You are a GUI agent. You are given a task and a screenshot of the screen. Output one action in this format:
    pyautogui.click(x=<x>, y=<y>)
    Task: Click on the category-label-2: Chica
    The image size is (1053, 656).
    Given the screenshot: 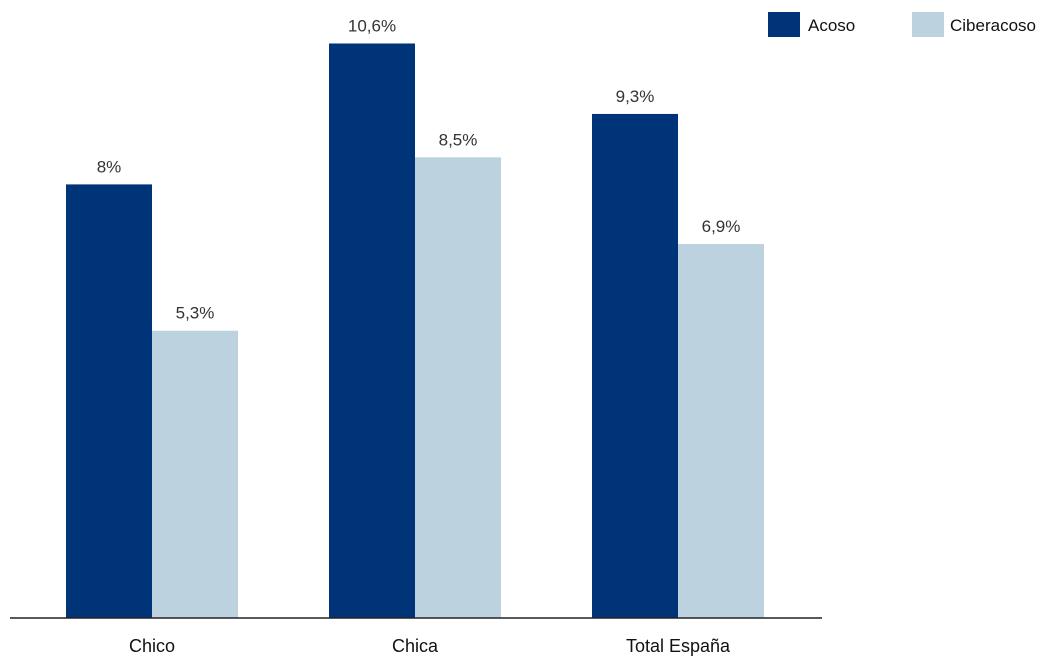 What is the action you would take?
    pyautogui.click(x=415, y=646)
    